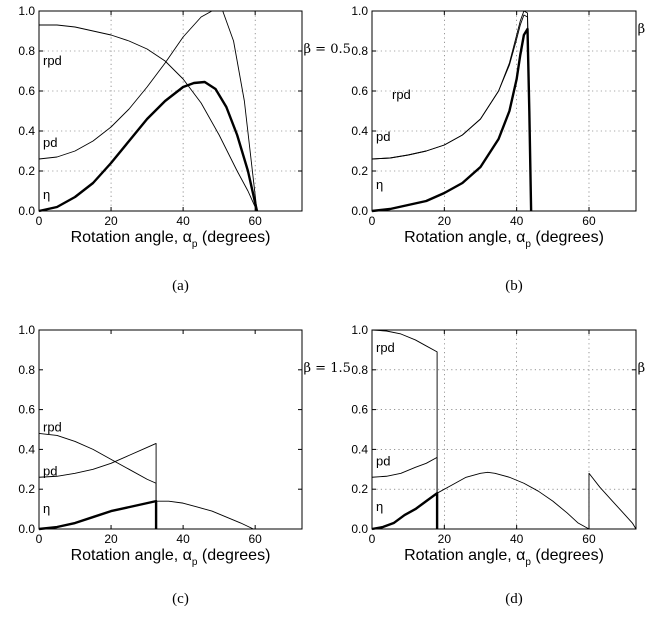 This screenshot has width=647, height=618. I want to click on beta-annotation: β = 3.0, so click(642, 368).